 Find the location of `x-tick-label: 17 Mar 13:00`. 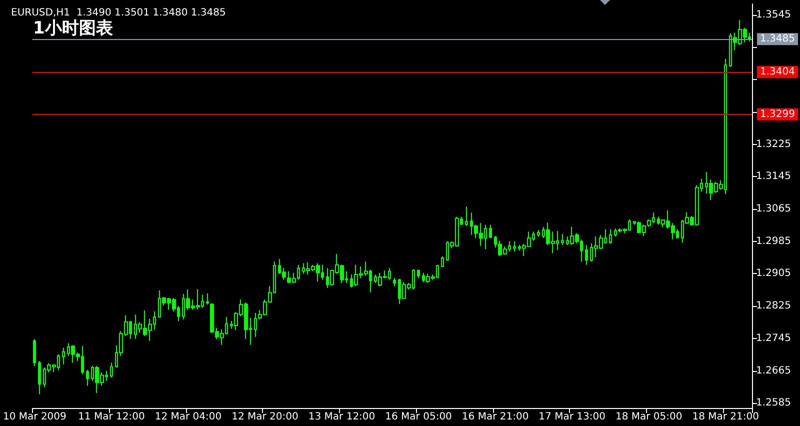

x-tick-label: 17 Mar 13:00 is located at coordinates (572, 417).